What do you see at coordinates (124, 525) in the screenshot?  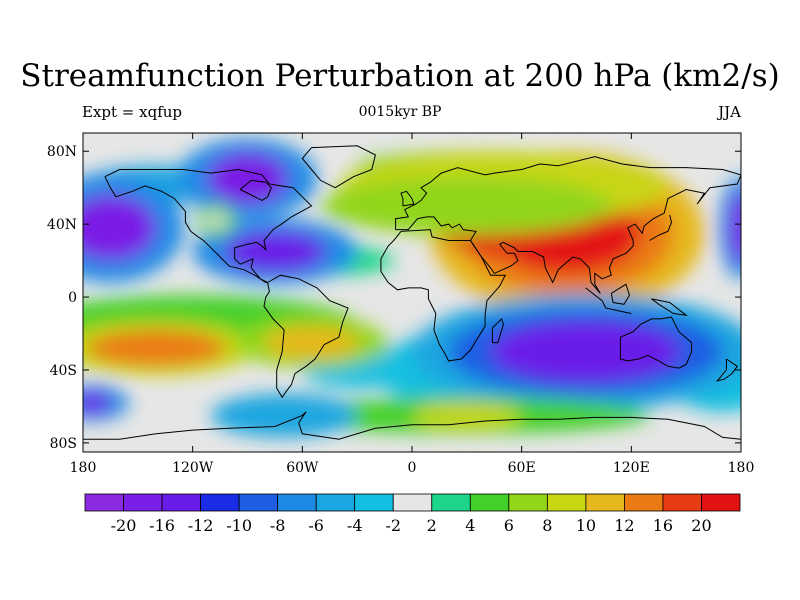 I see `colorbar-label-0: -20` at bounding box center [124, 525].